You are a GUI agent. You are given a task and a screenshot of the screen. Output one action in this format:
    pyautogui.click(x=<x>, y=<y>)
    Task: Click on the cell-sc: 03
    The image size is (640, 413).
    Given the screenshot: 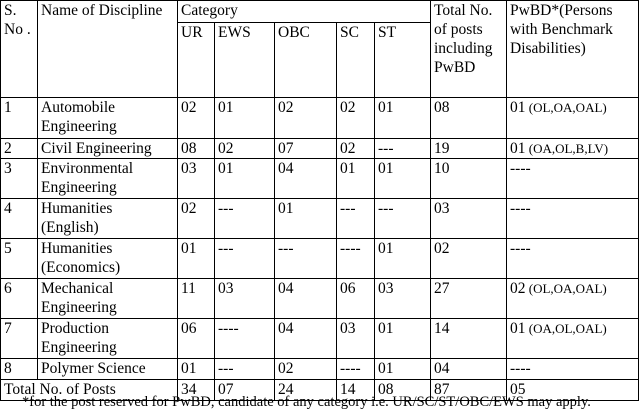 What is the action you would take?
    pyautogui.click(x=355, y=338)
    